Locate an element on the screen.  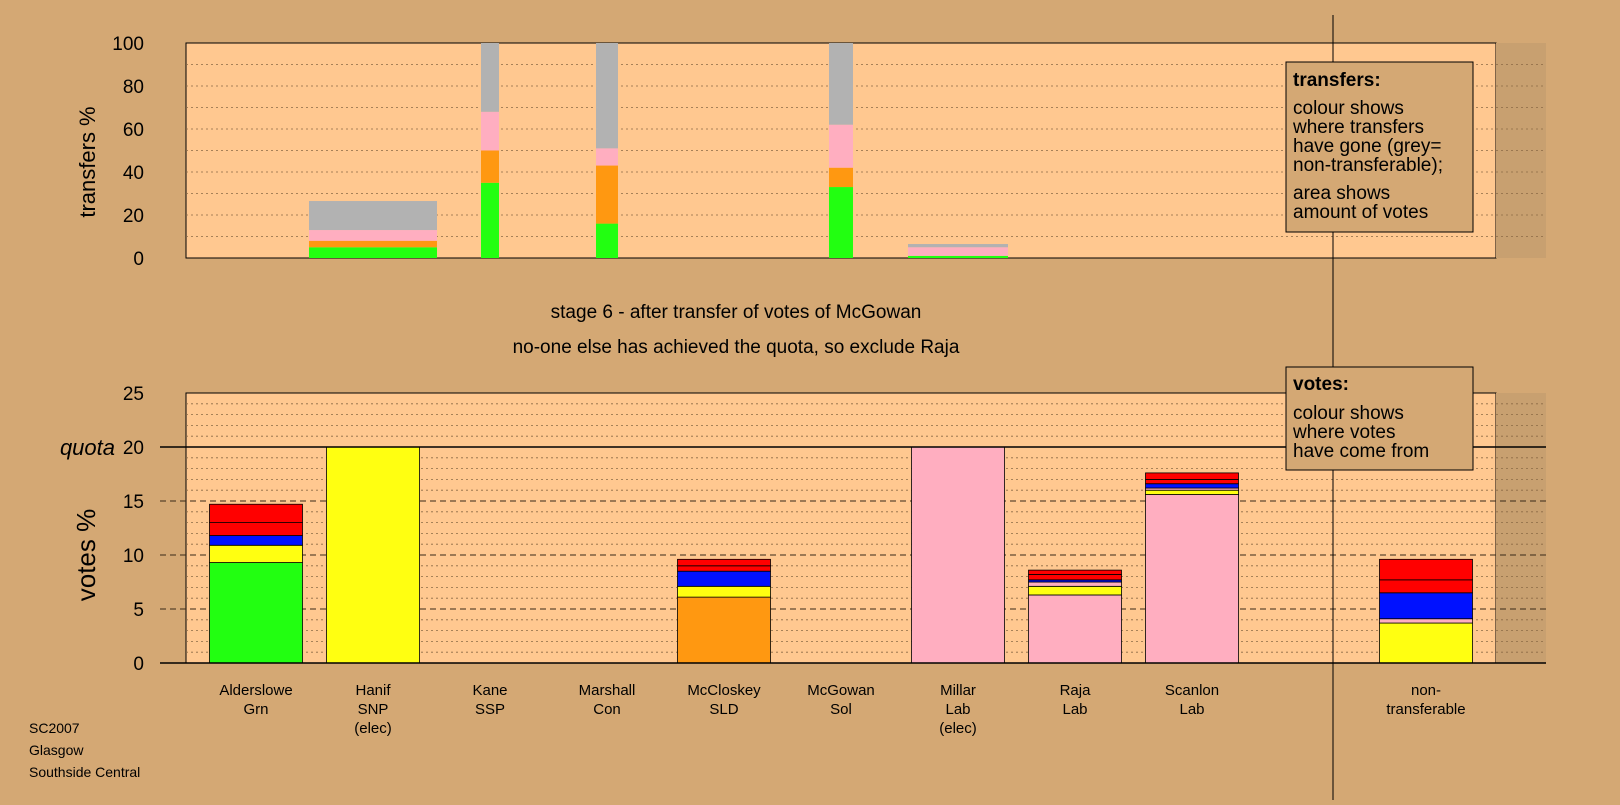
category-label: McGowan is located at coordinates (841, 690).